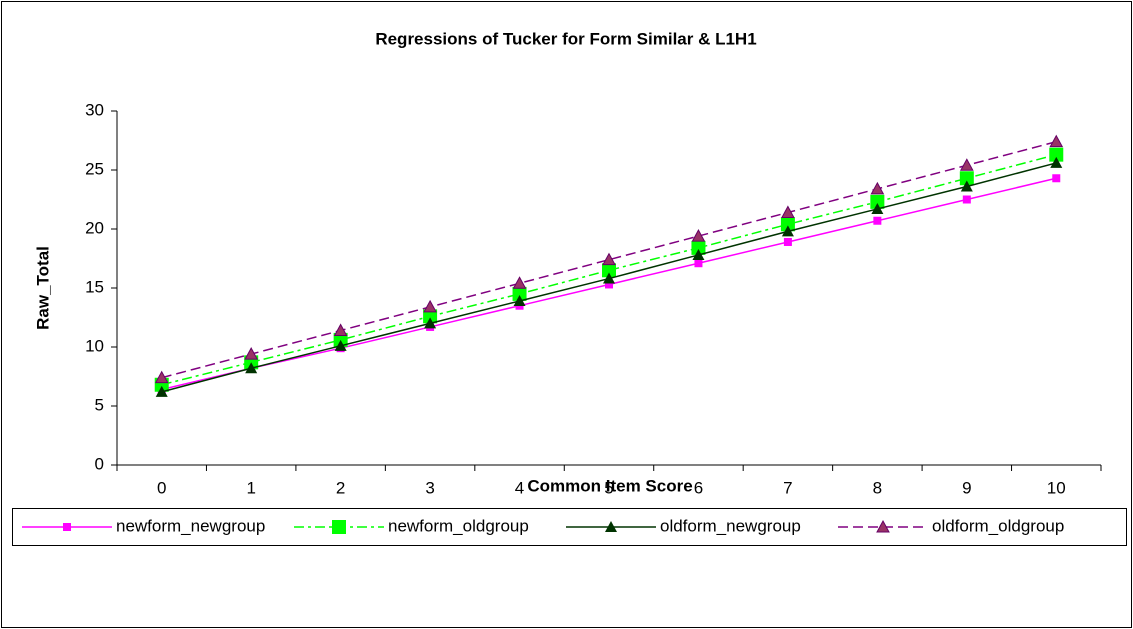 The image size is (1133, 629). What do you see at coordinates (42, 288) in the screenshot?
I see `y-axis-title: Raw_Total` at bounding box center [42, 288].